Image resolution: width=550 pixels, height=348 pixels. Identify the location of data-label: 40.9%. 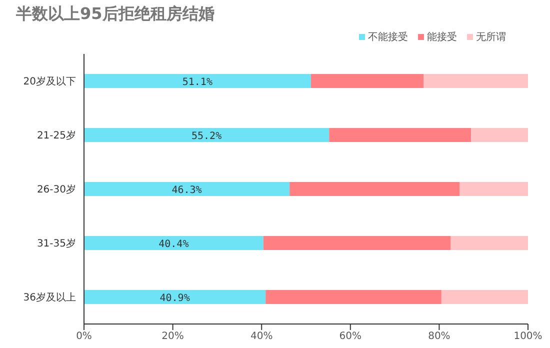
(175, 298).